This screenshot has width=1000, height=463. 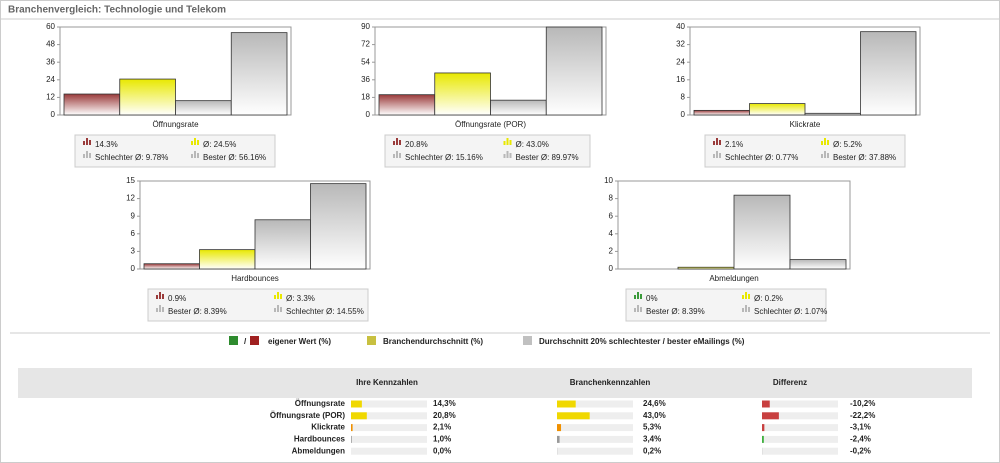 I want to click on row-label: Abmeldungen, so click(x=318, y=450).